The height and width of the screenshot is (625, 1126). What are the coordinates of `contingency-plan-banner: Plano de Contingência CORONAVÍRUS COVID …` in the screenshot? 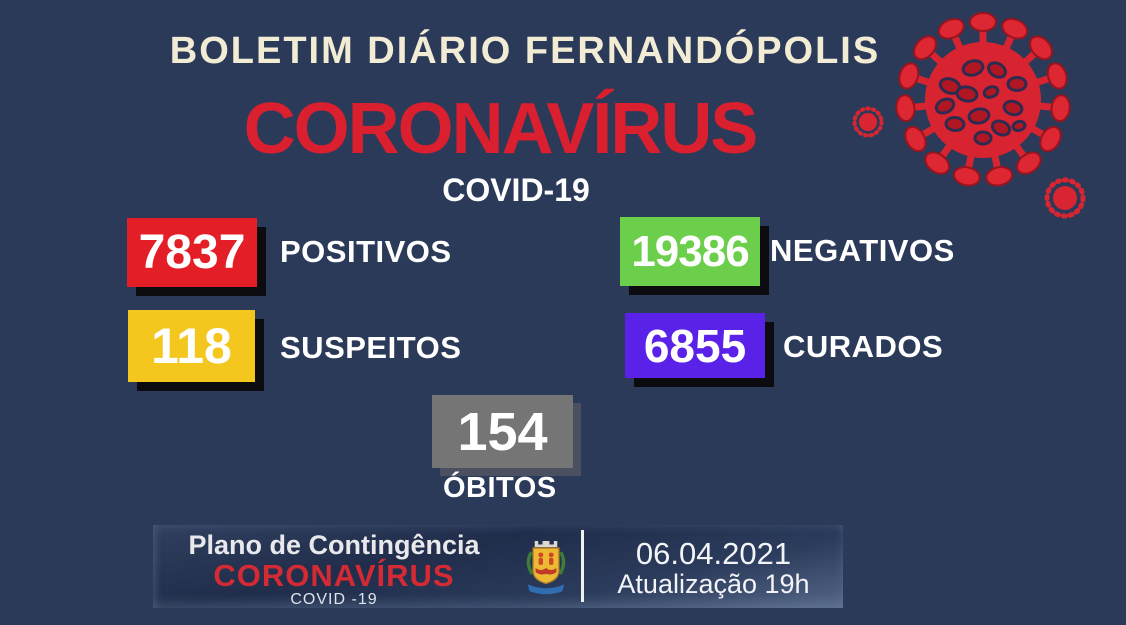 It's located at (498, 566).